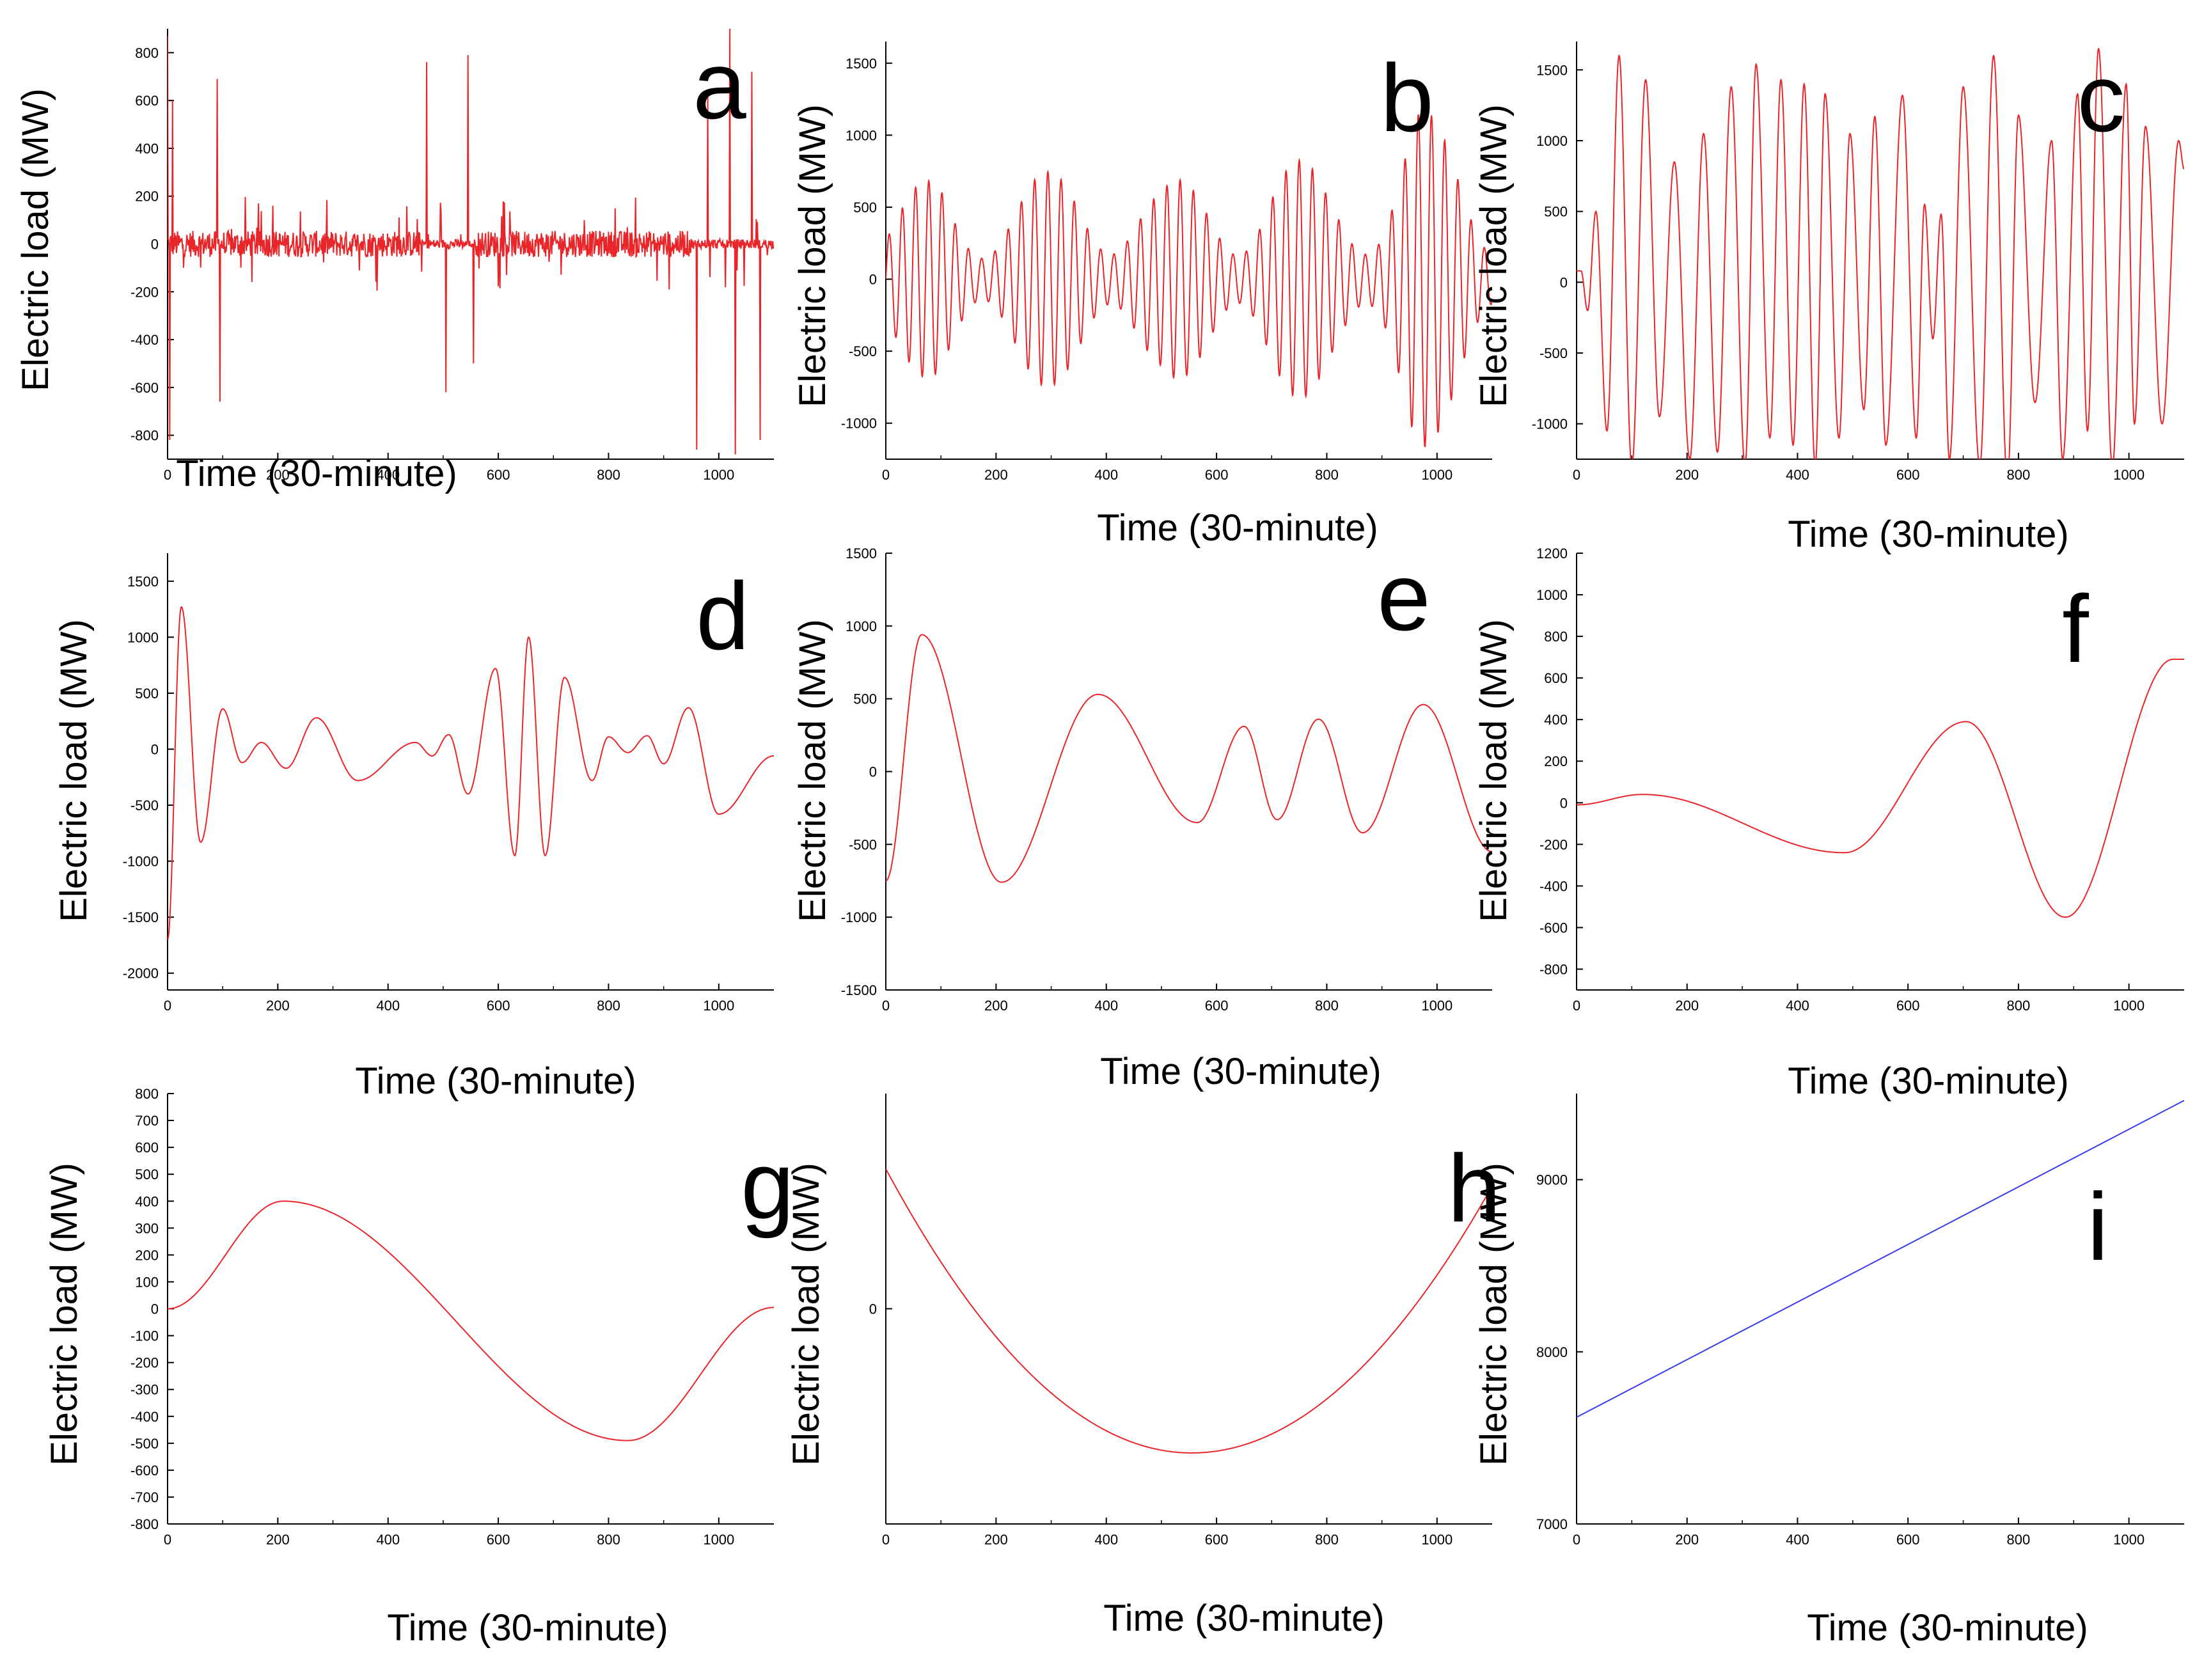 The height and width of the screenshot is (1680, 2204). What do you see at coordinates (1189, 1311) in the screenshot?
I see `series-line-h` at bounding box center [1189, 1311].